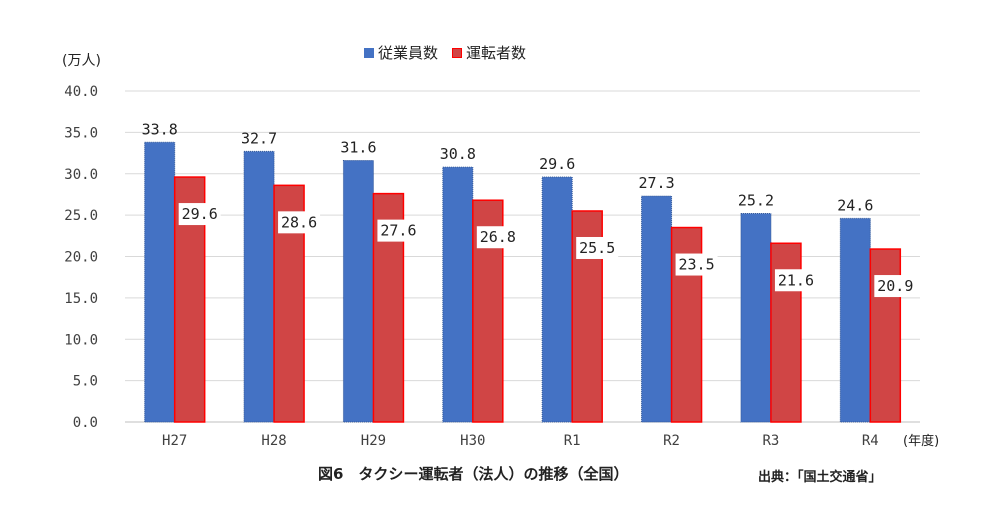  I want to click on data-label-employees: 29.6, so click(557, 164).